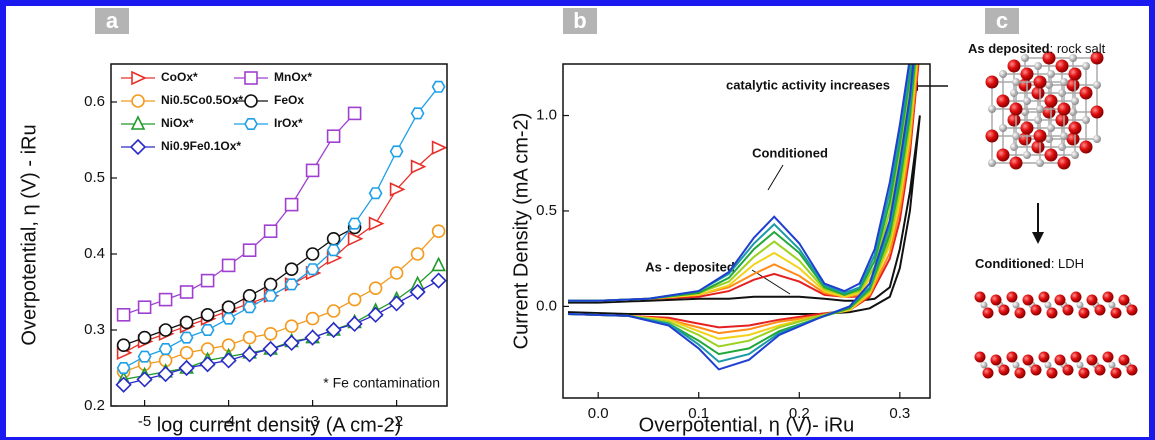 This screenshot has width=1155, height=440. I want to click on legend-label: NiOx*, so click(177, 123).